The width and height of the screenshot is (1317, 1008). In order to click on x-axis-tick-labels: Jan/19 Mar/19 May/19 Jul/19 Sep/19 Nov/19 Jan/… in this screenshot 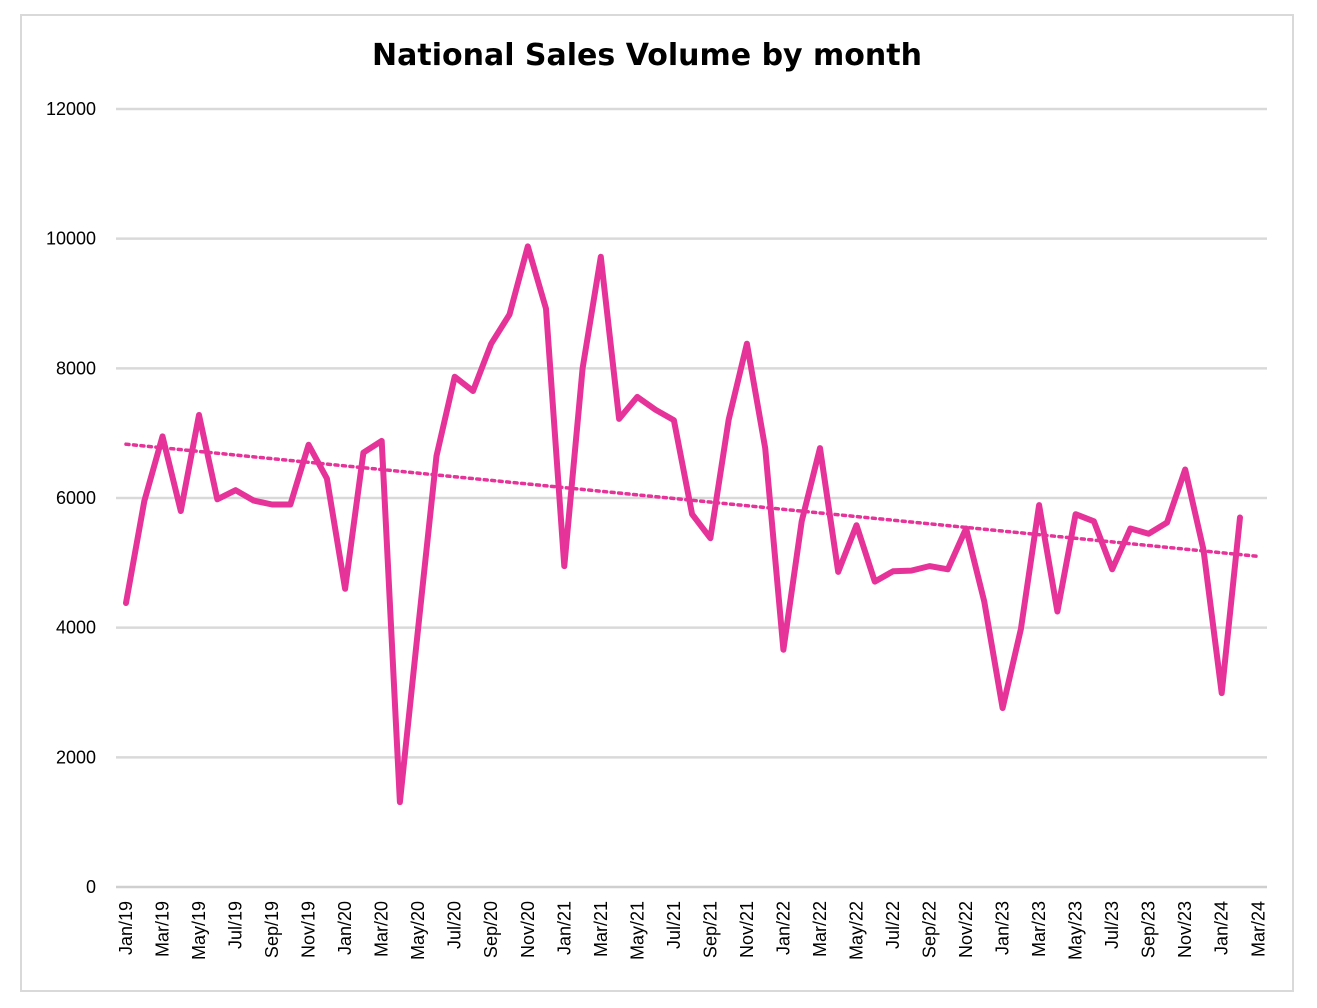, I will do `click(692, 930)`.